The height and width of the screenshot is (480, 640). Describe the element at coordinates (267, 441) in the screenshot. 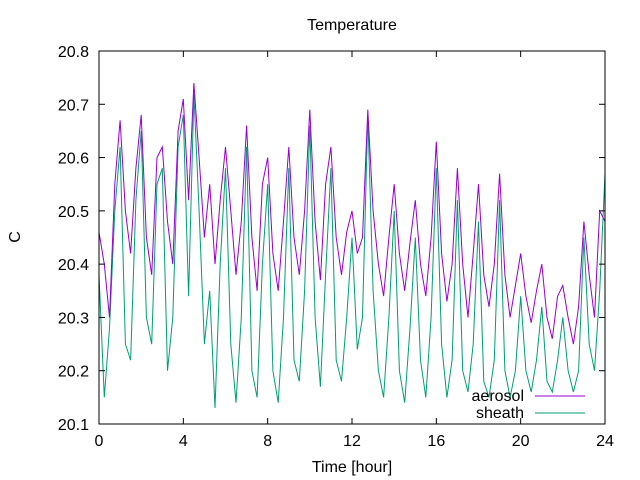

I see `x-tick-label: 8` at that location.